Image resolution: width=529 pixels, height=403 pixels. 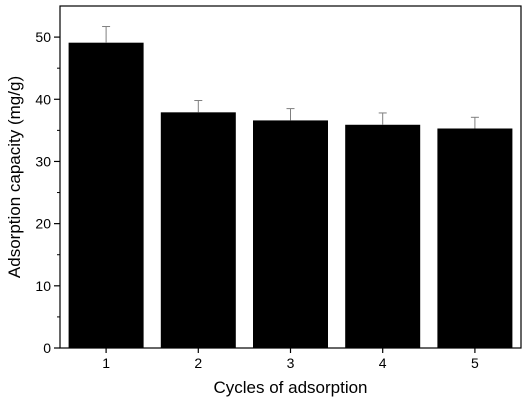 I want to click on y-tick-label: 20, so click(x=43, y=224).